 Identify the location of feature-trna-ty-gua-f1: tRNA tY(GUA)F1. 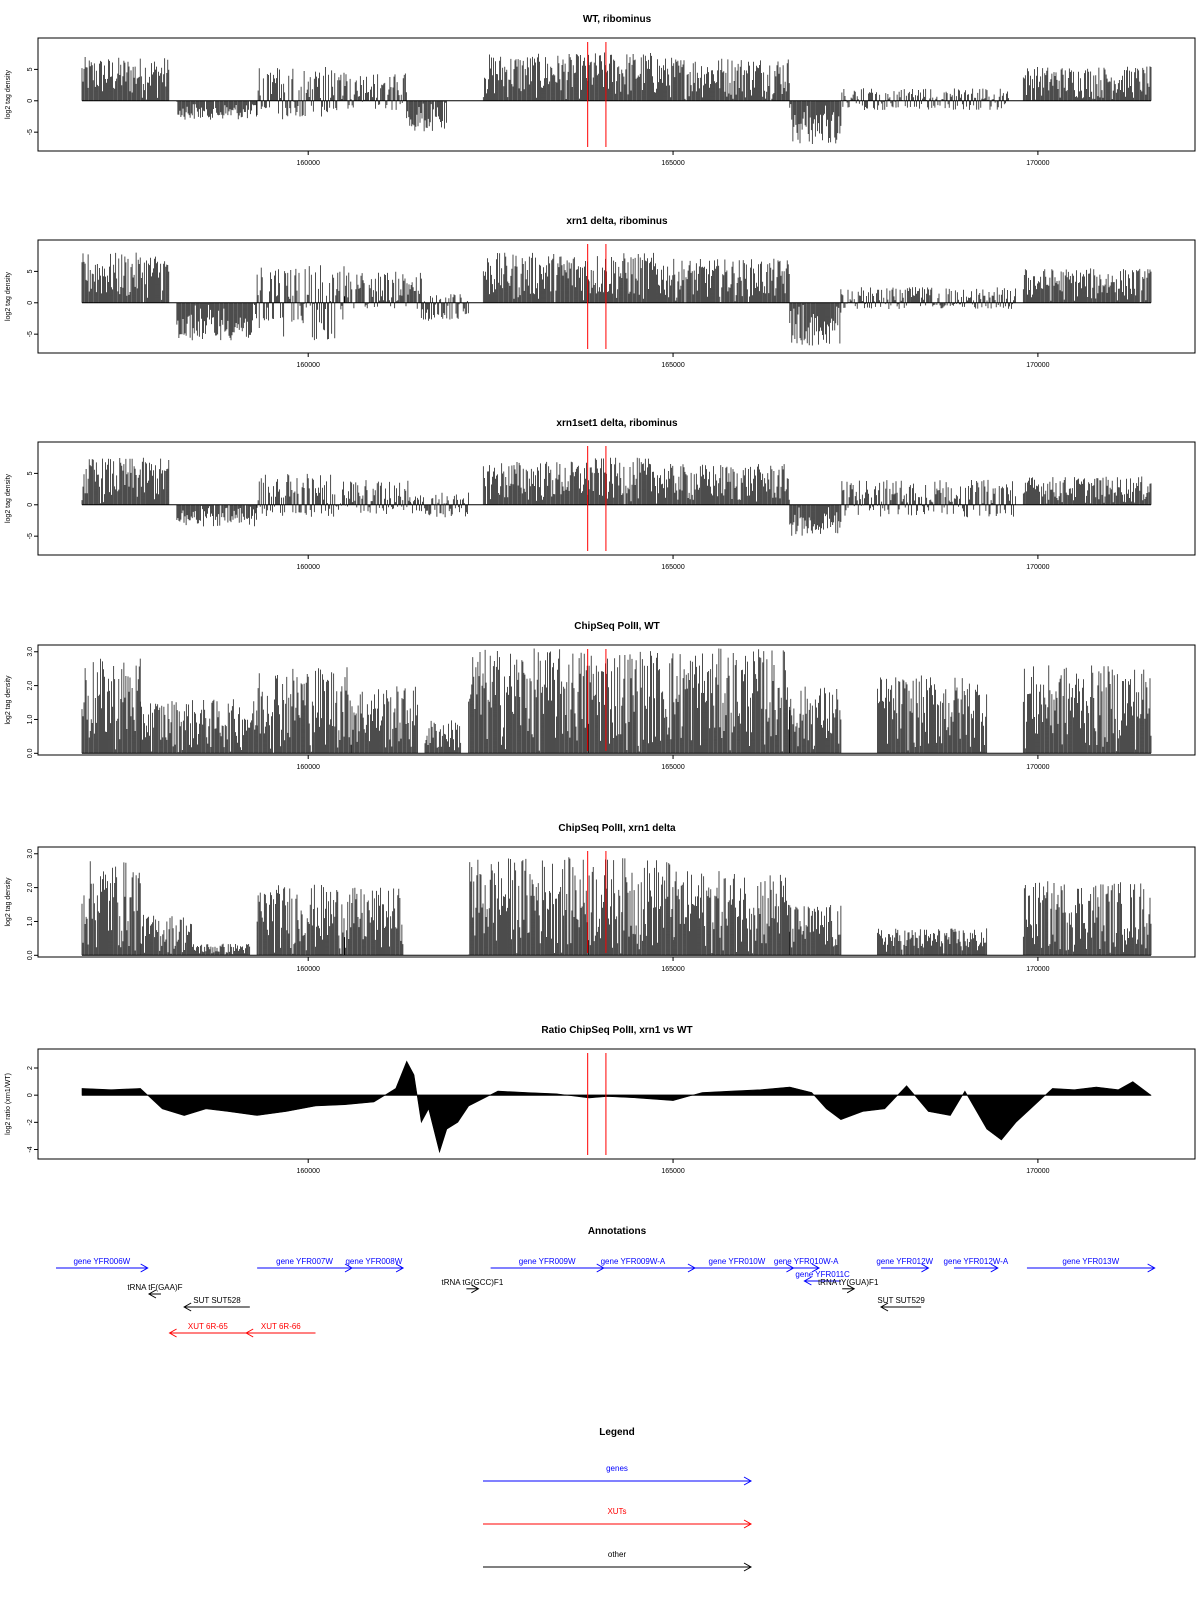
(848, 1286).